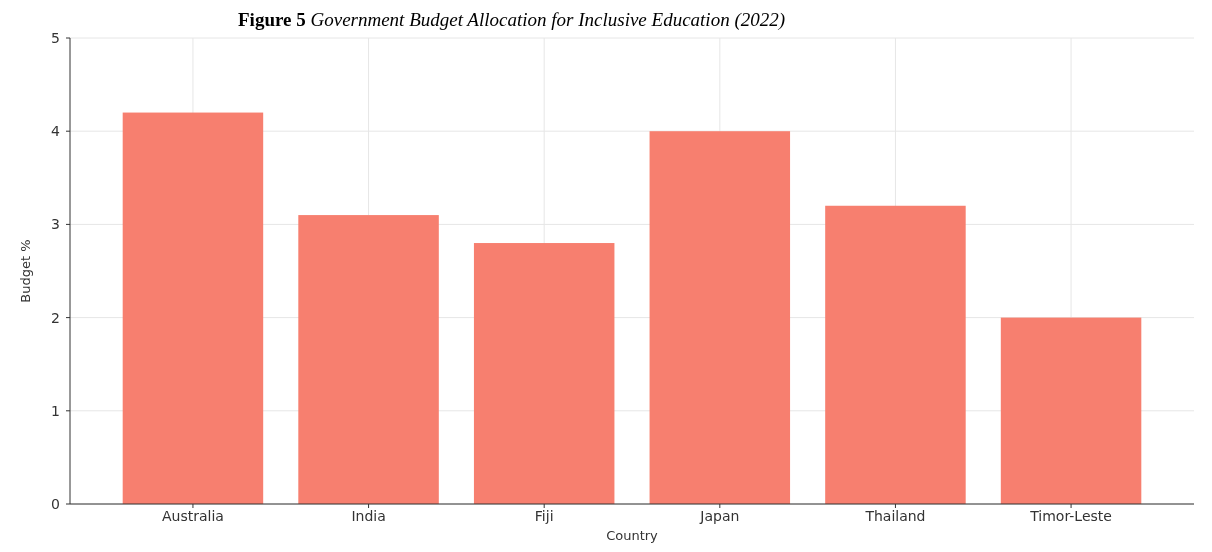 This screenshot has width=1212, height=552. What do you see at coordinates (1070, 516) in the screenshot?
I see `x-tick-label: Timor-Leste` at bounding box center [1070, 516].